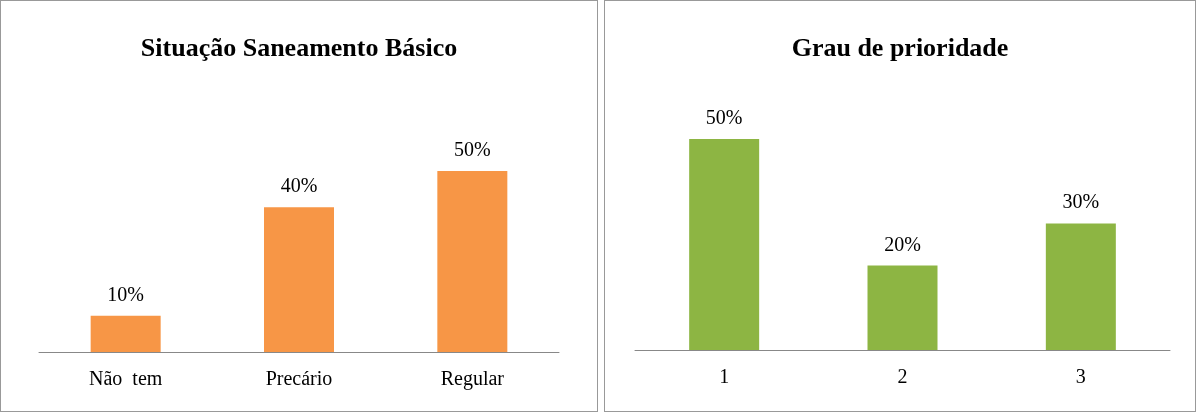 This screenshot has height=412, width=1196. Describe the element at coordinates (472, 378) in the screenshot. I see `x-tick-label: Regular` at that location.